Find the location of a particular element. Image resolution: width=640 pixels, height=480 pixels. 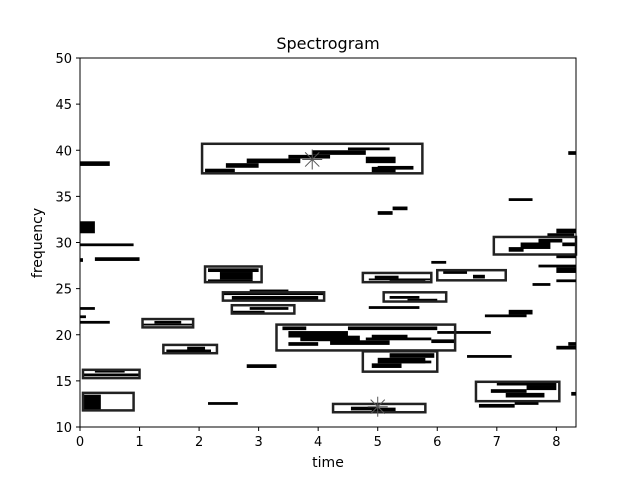

y-tick-label: 20 is located at coordinates (63, 336).